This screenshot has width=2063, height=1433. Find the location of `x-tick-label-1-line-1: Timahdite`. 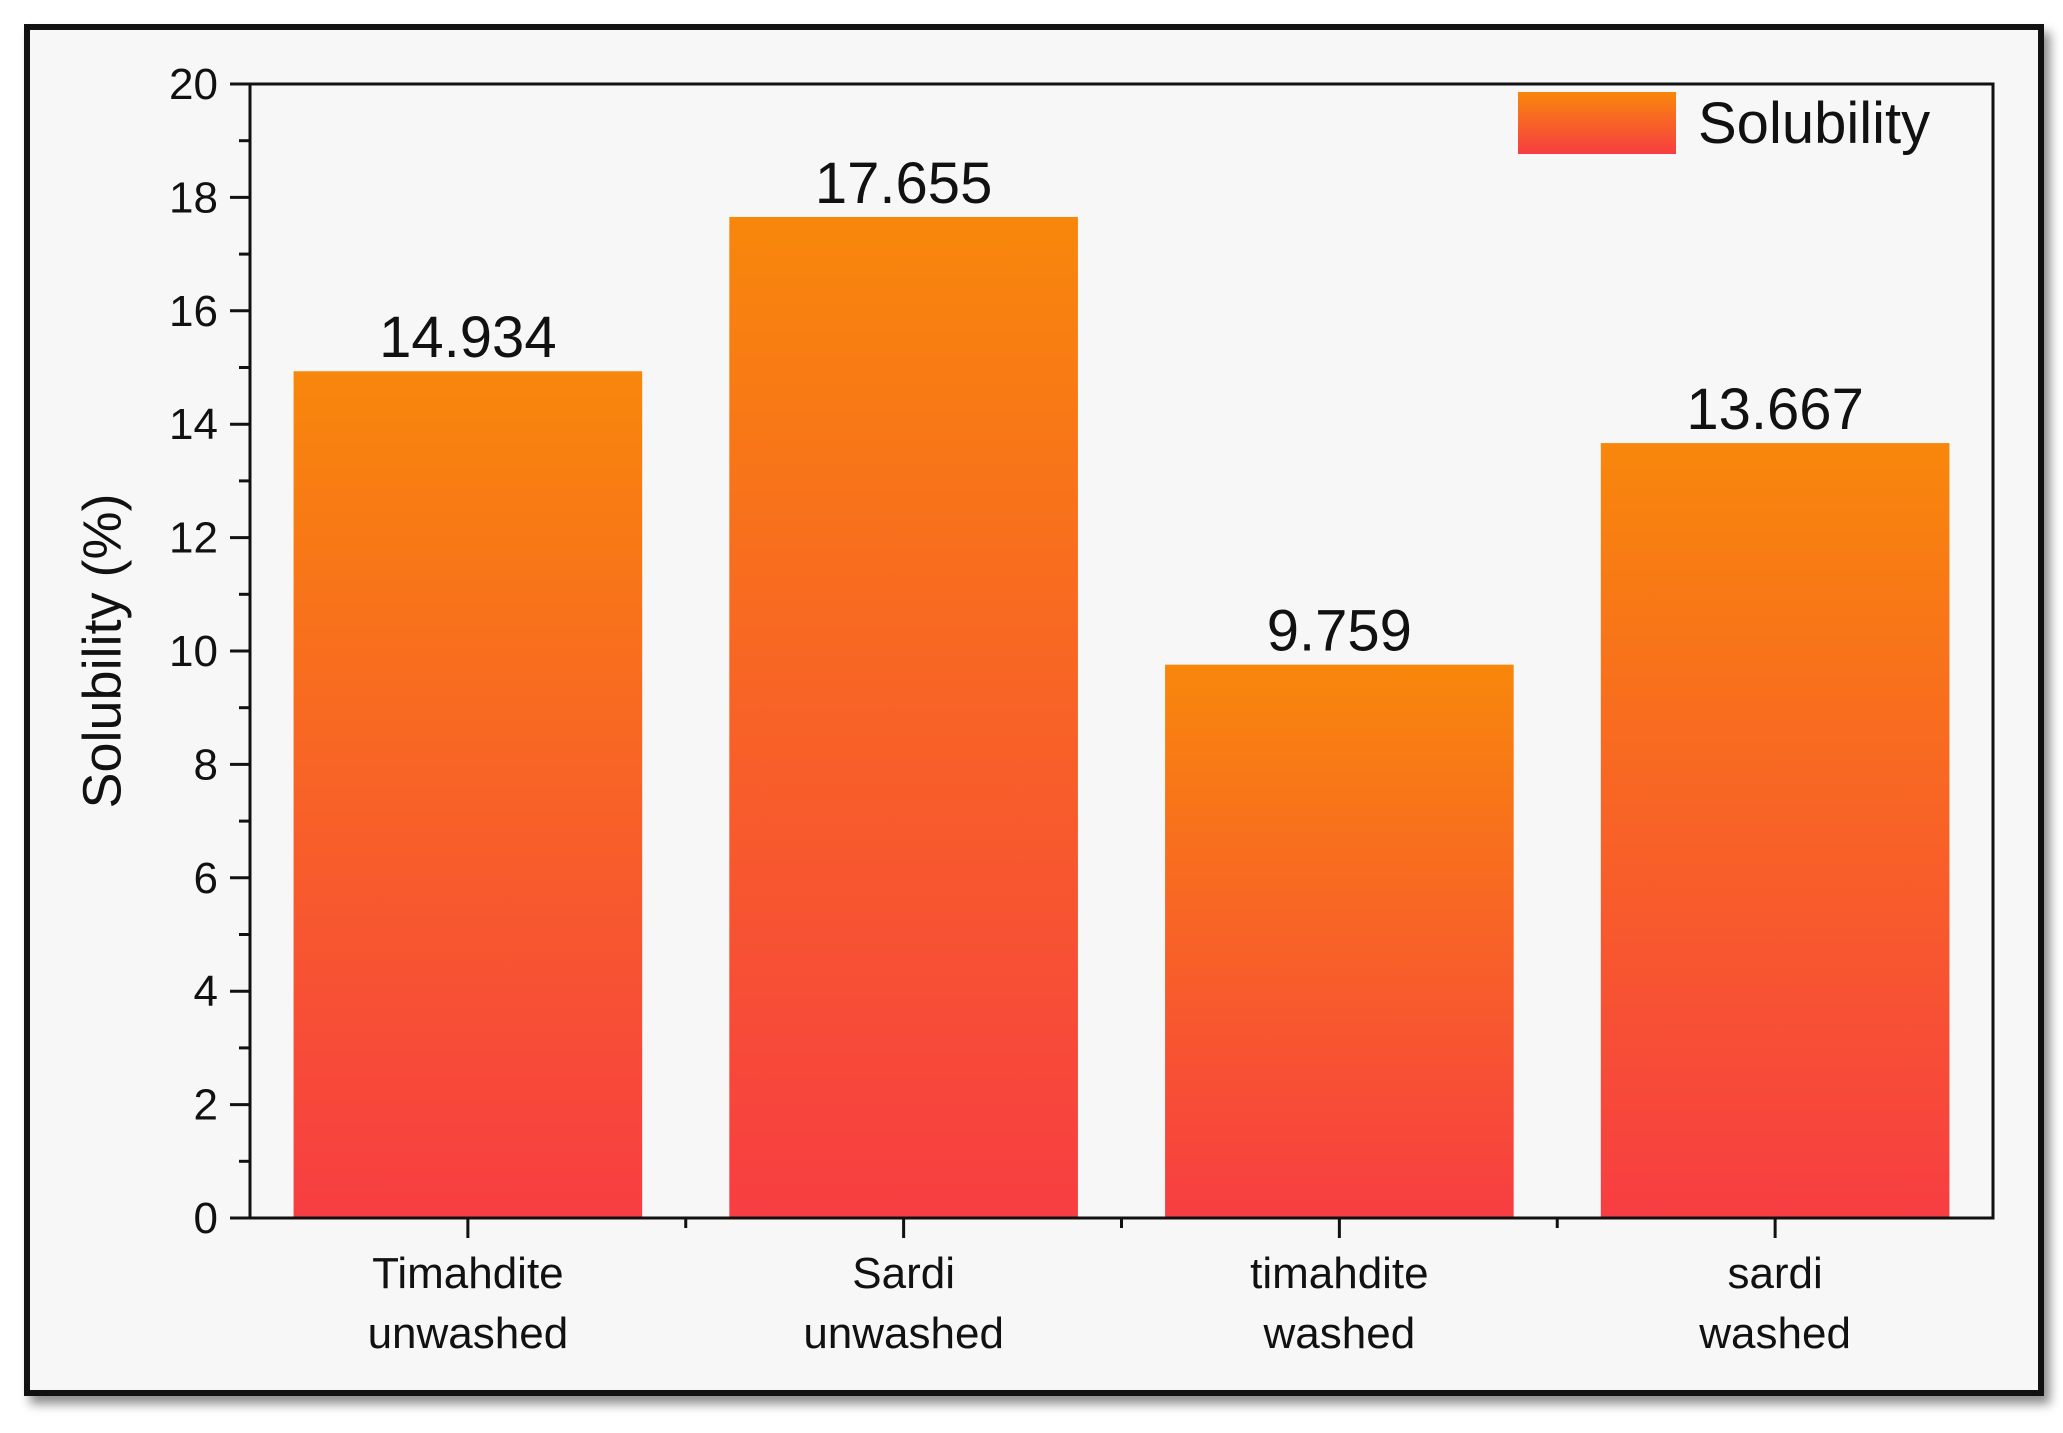

x-tick-label-1-line-1: Timahdite is located at coordinates (468, 1273).